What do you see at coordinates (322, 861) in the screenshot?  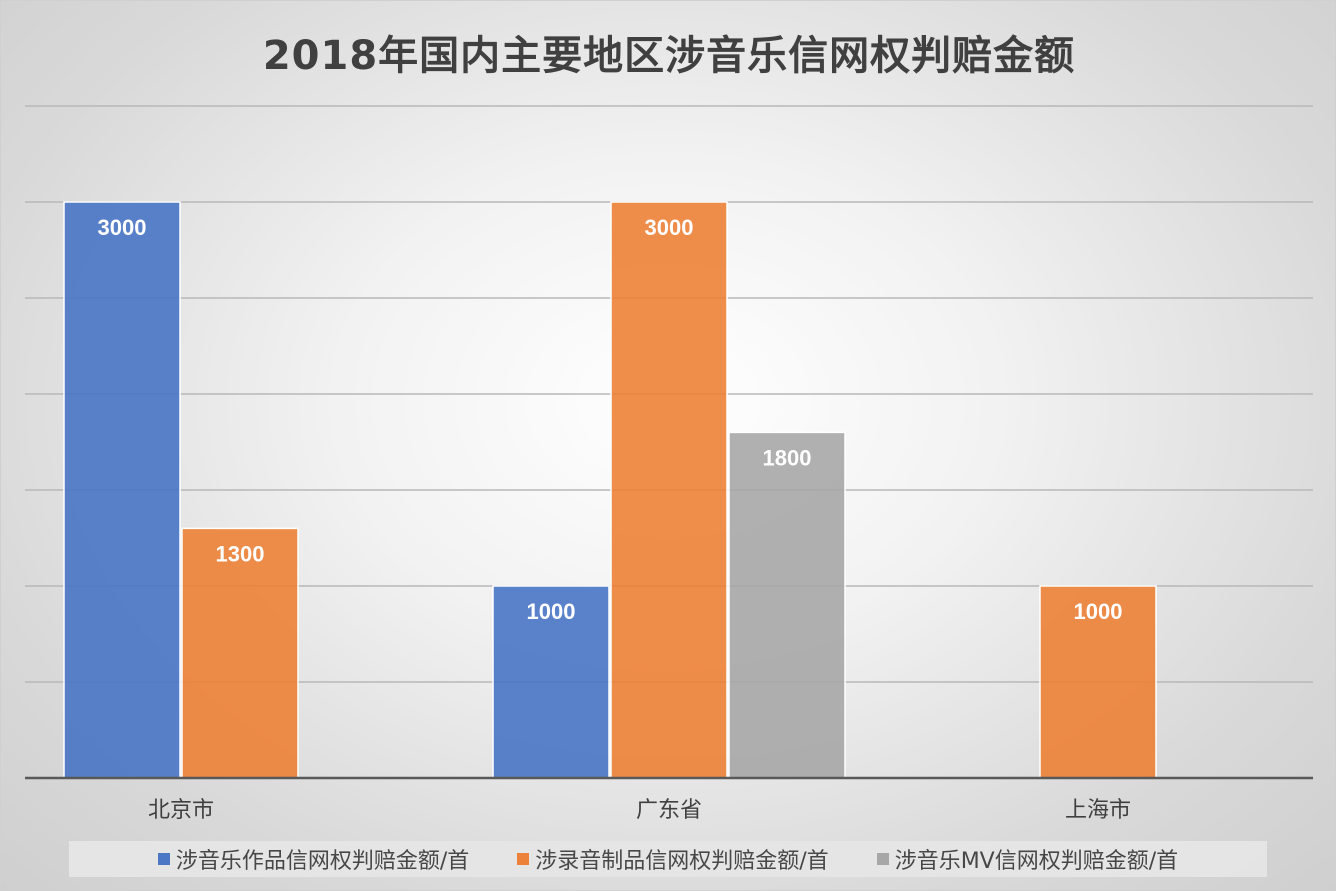 I see `legend-label-0: 涉音乐作品信网权判赔金额/首` at bounding box center [322, 861].